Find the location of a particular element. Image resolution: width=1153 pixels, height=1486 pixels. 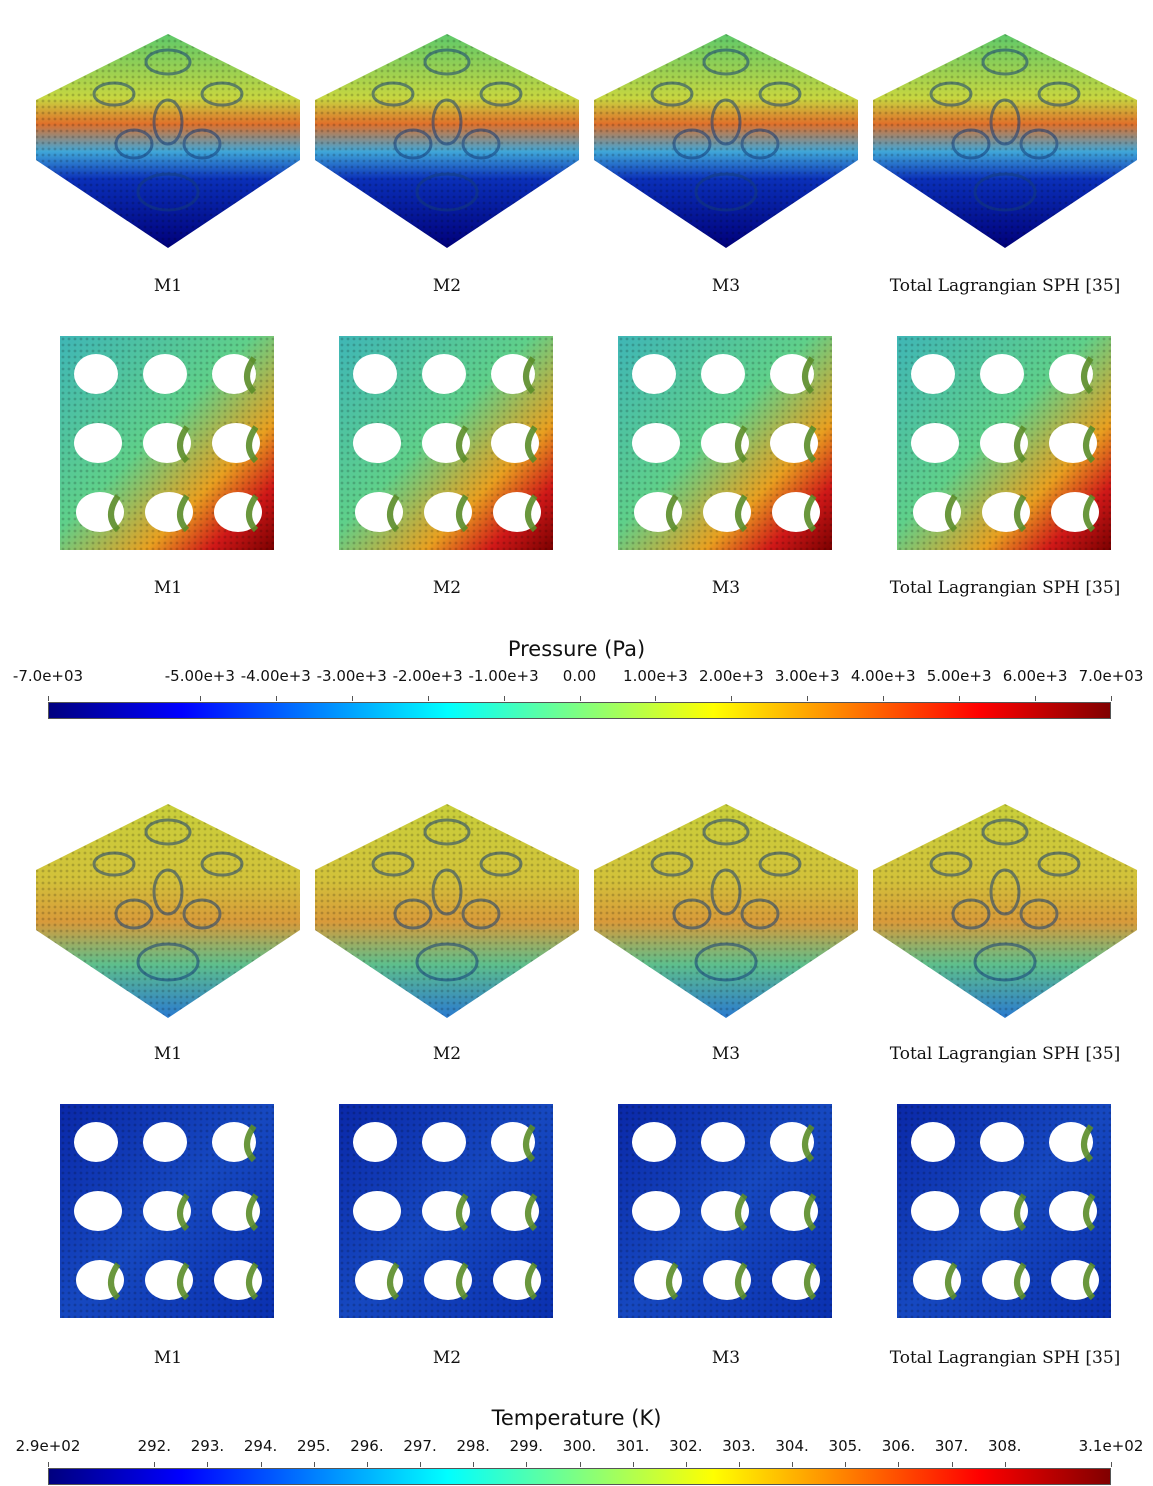

temperature-slice-caption-4: Total Lagrangian SPH [35] is located at coordinates (1005, 1358).